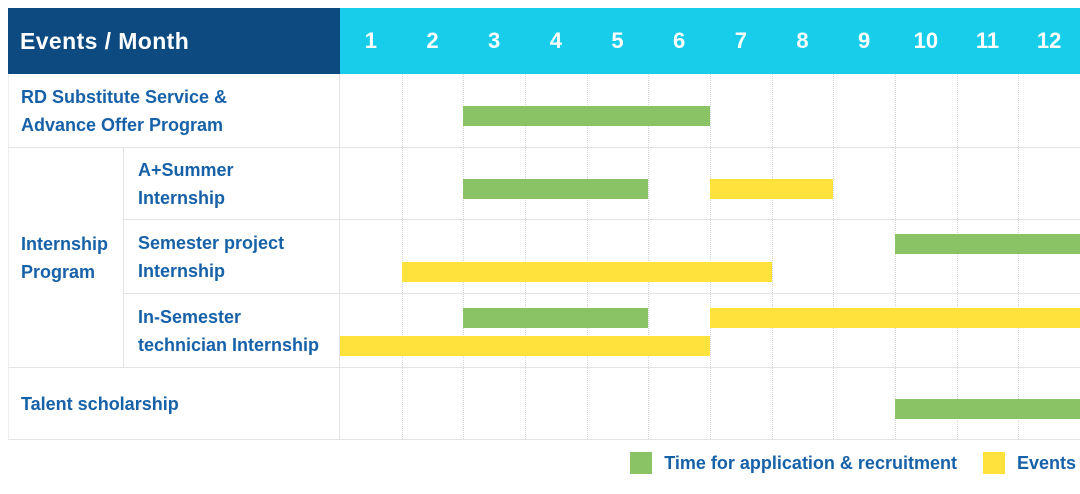 The image size is (1080, 494). I want to click on row-label-line: A+Summer, so click(186, 169).